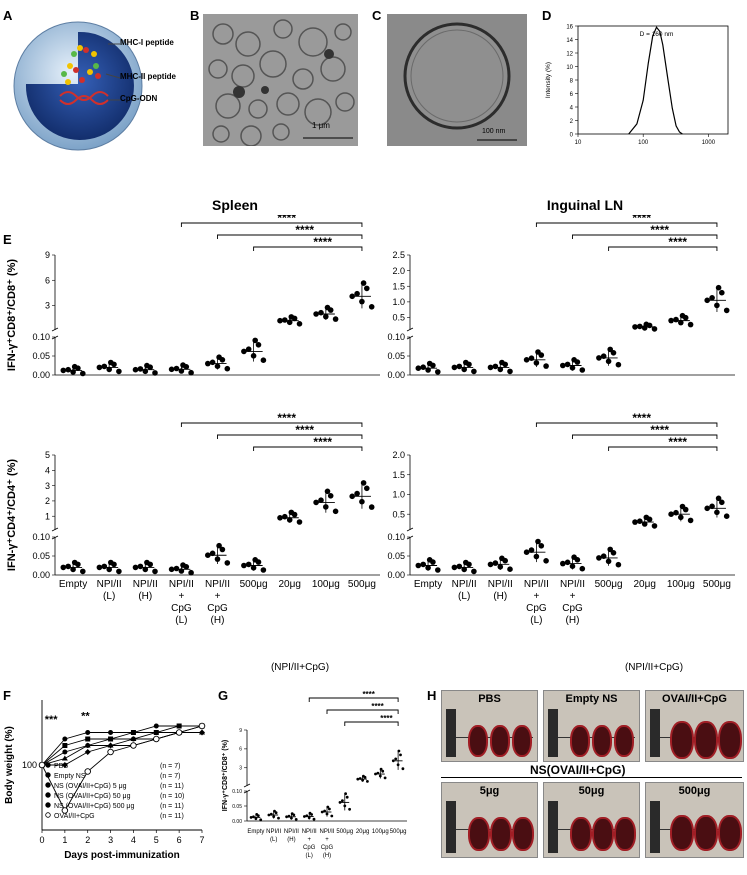  Describe the element at coordinates (255, 832) in the screenshot. I see `x-tick-label: Empty` at that location.